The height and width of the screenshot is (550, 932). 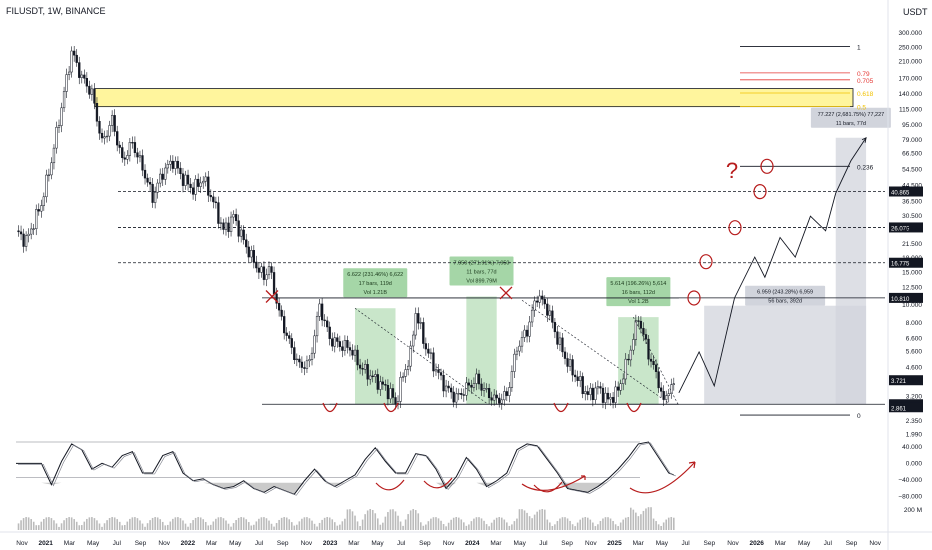 What do you see at coordinates (914, 434) in the screenshot?
I see `y-tick-label: 1.990` at bounding box center [914, 434].